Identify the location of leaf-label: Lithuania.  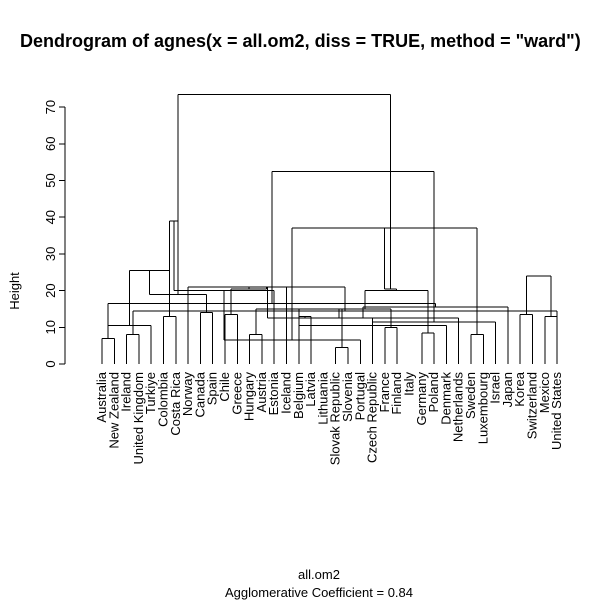
(322, 398).